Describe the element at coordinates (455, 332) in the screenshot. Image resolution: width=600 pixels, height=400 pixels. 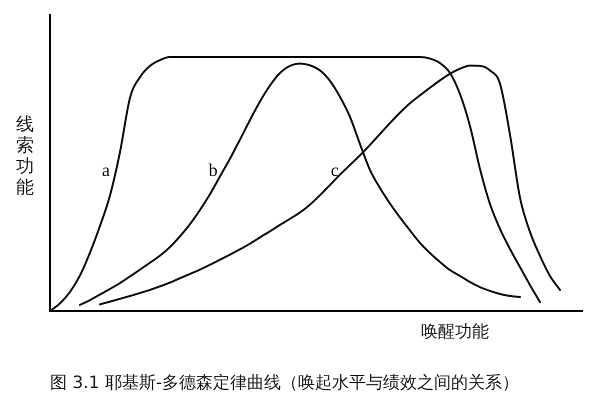
I see `x-axis-title: 唤醒功能` at that location.